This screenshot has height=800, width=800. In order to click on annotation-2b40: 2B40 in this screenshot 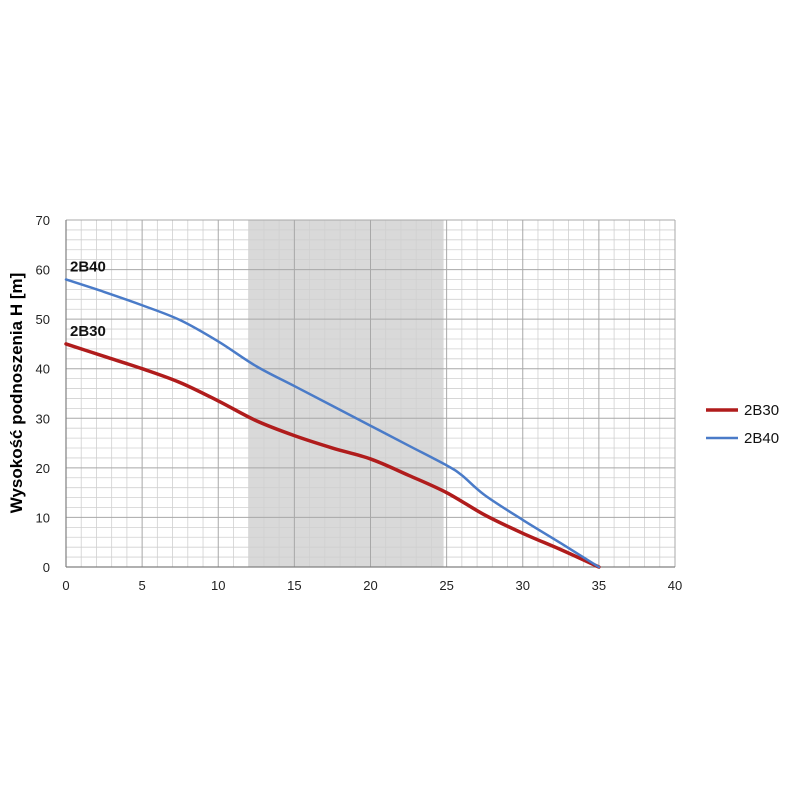, I will do `click(88, 266)`.